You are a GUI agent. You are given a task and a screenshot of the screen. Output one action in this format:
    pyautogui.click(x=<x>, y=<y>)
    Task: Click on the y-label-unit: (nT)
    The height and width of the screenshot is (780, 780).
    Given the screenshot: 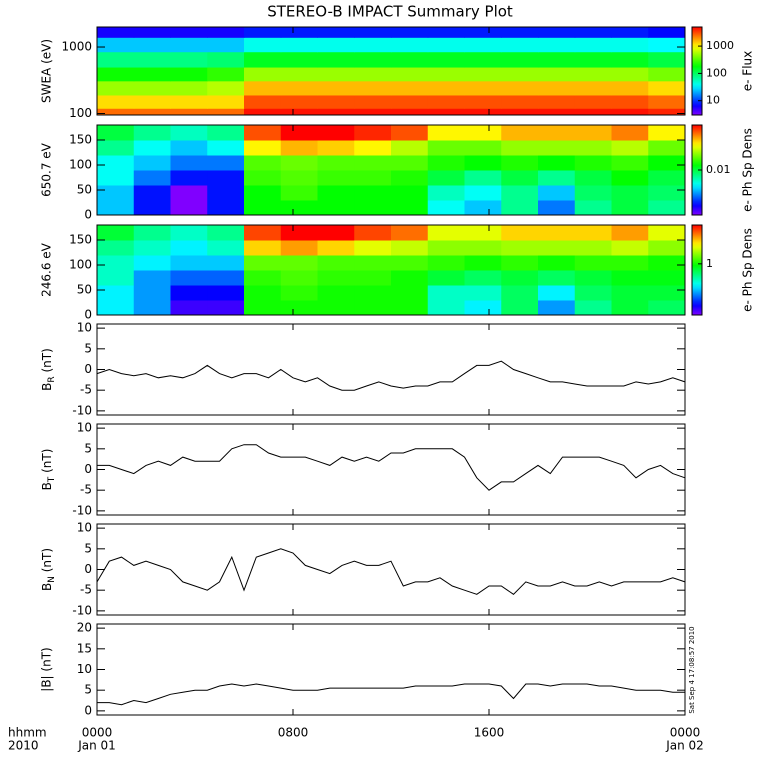 What is the action you would take?
    pyautogui.click(x=47, y=362)
    